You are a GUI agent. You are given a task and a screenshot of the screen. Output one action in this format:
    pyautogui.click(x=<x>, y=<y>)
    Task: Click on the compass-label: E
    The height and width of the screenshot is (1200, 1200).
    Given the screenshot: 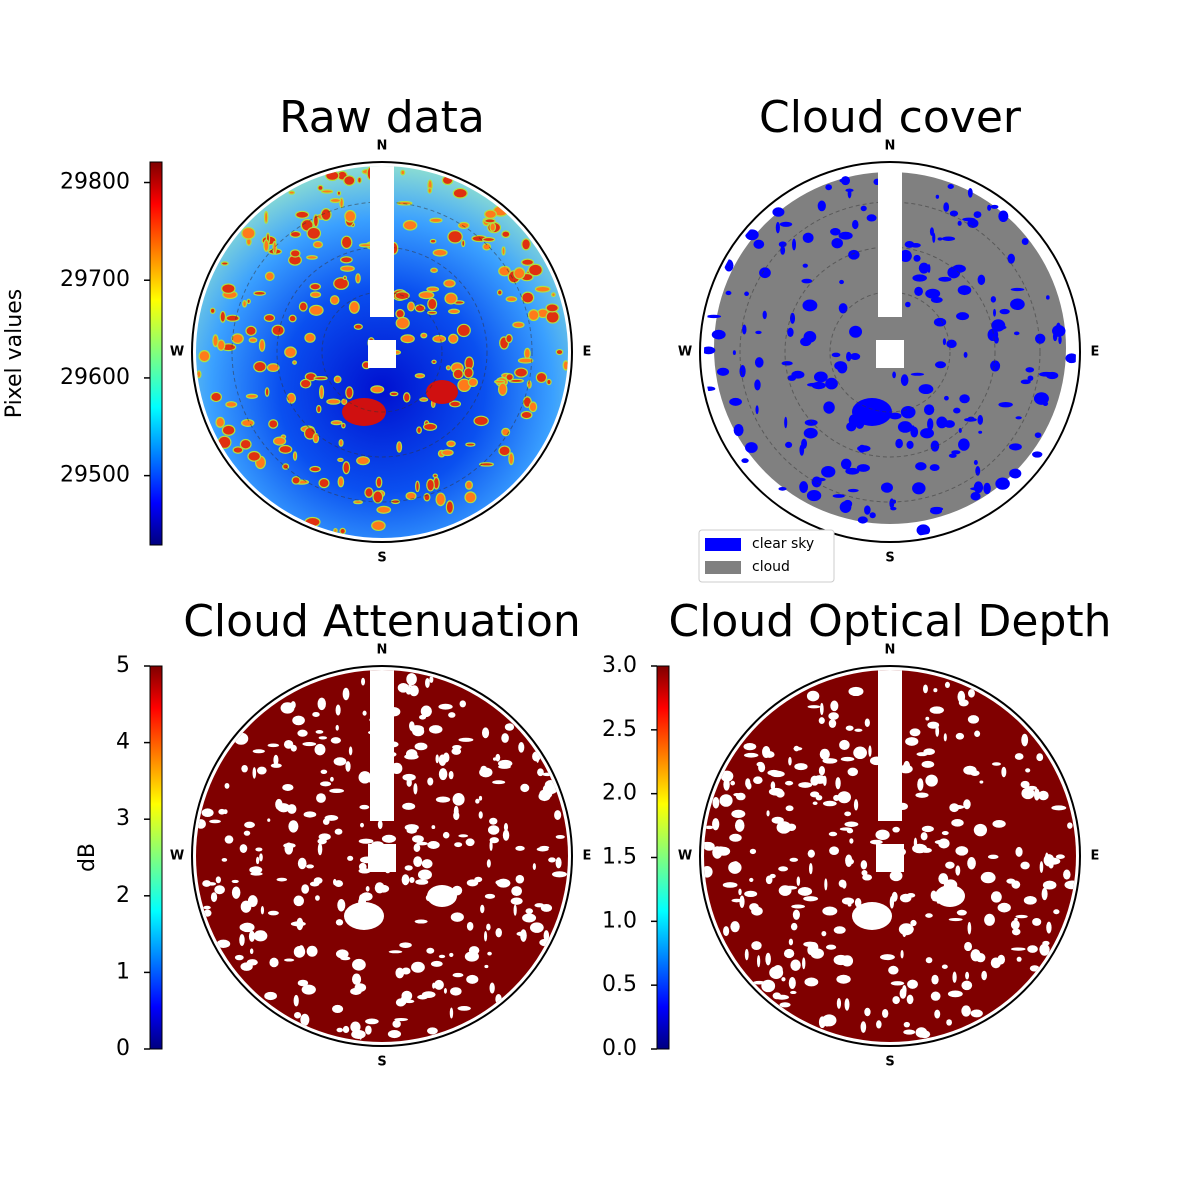 What is the action you would take?
    pyautogui.click(x=1095, y=856)
    